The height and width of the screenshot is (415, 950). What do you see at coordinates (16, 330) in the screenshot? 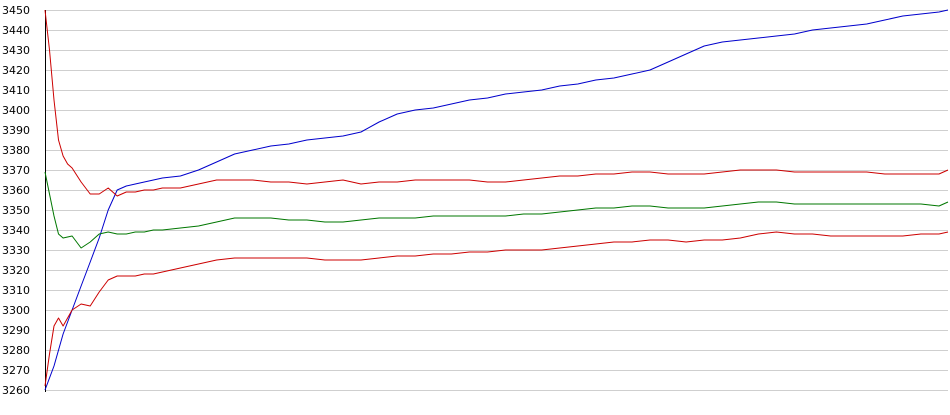
I see `y-tick-label: 3290` at bounding box center [16, 330].